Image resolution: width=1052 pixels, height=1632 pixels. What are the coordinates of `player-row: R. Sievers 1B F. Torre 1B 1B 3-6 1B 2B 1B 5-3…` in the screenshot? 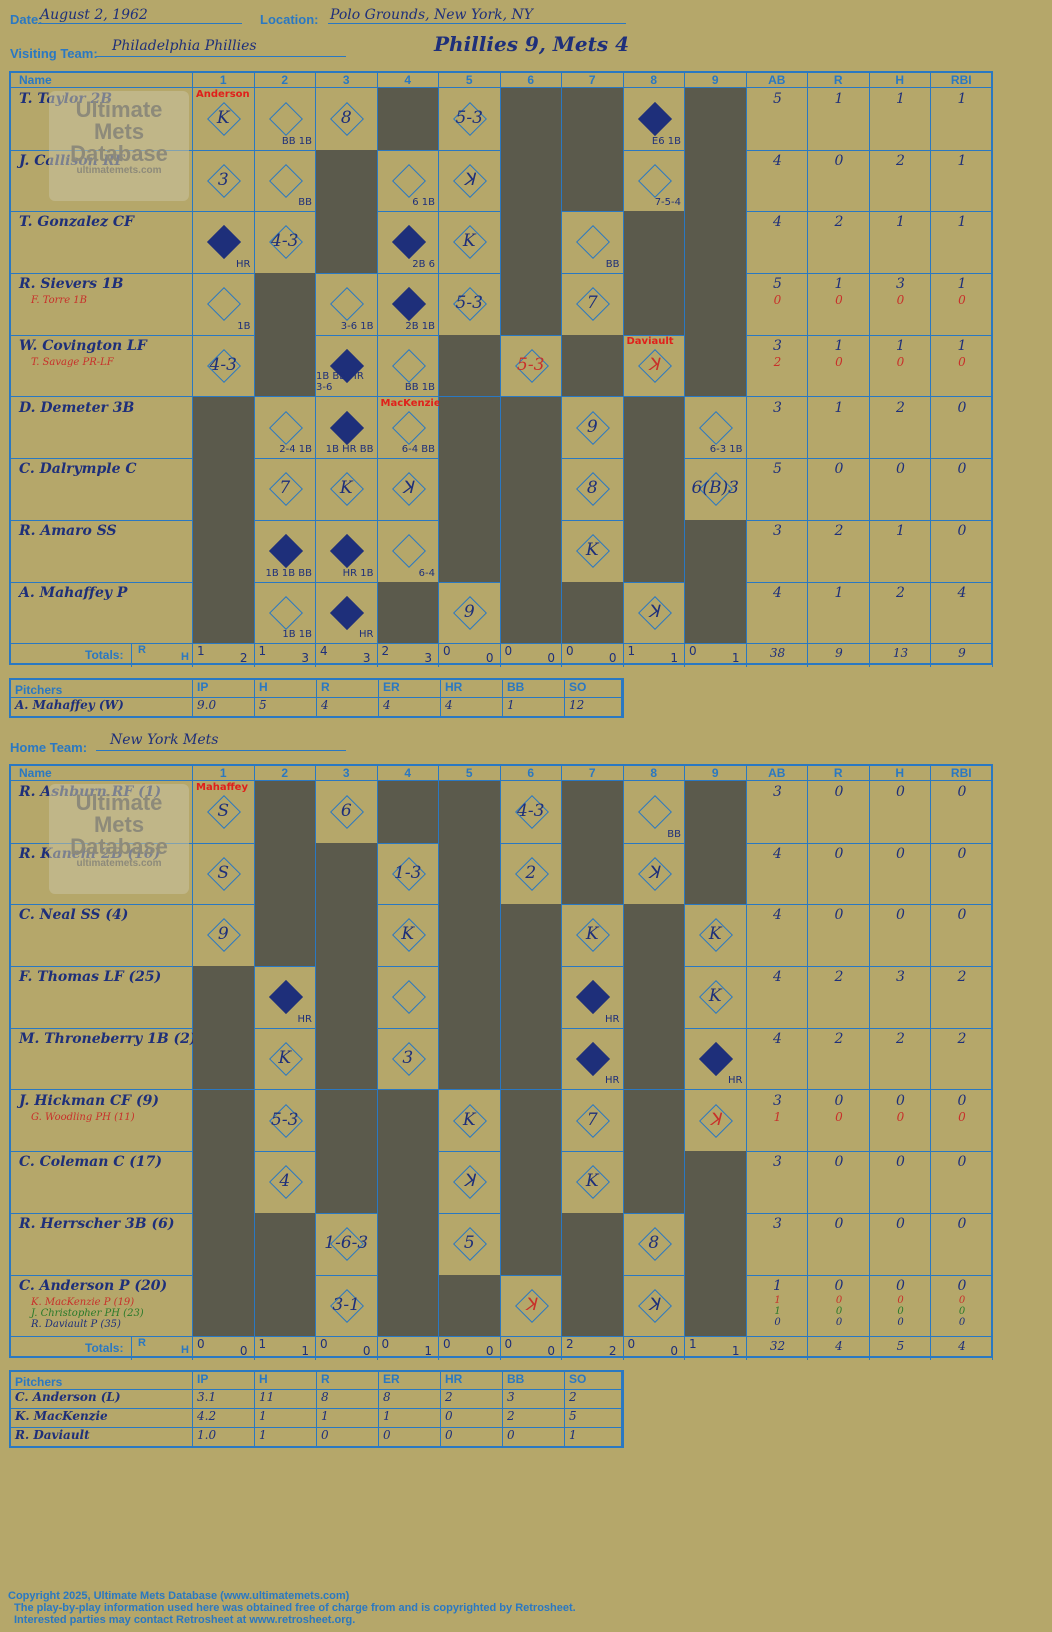 It's located at (502, 304).